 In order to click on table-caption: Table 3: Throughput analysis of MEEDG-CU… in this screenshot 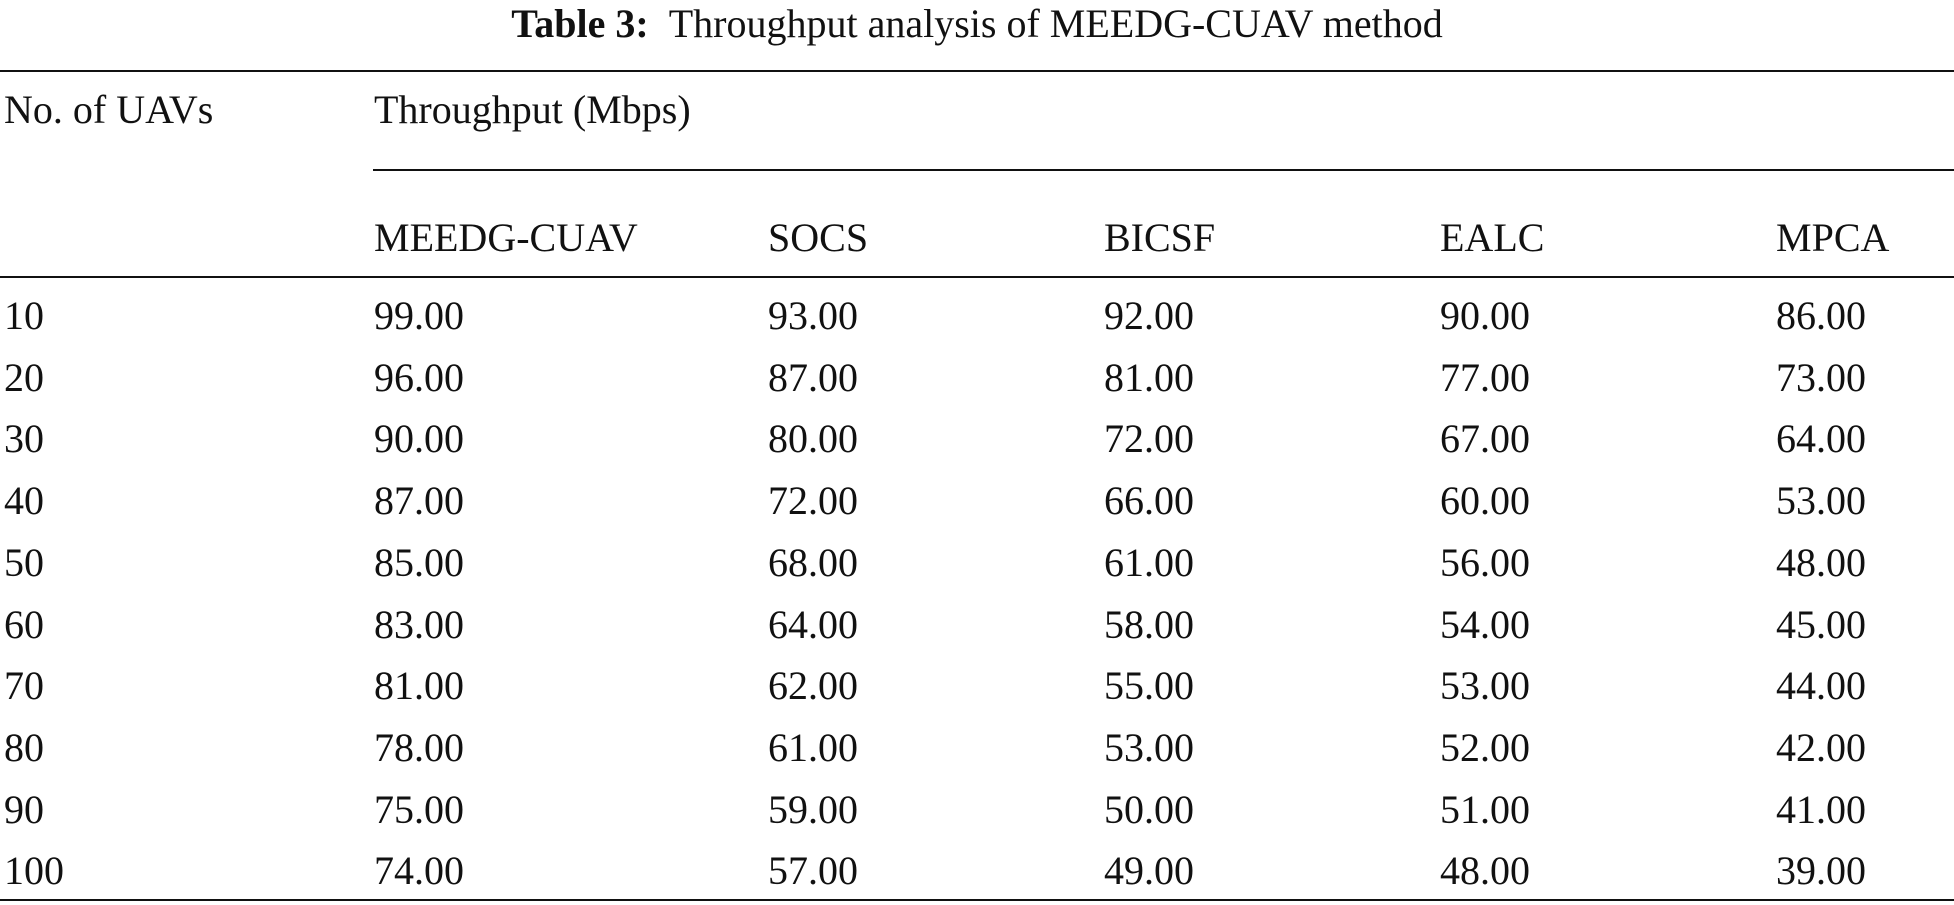, I will do `click(977, 23)`.